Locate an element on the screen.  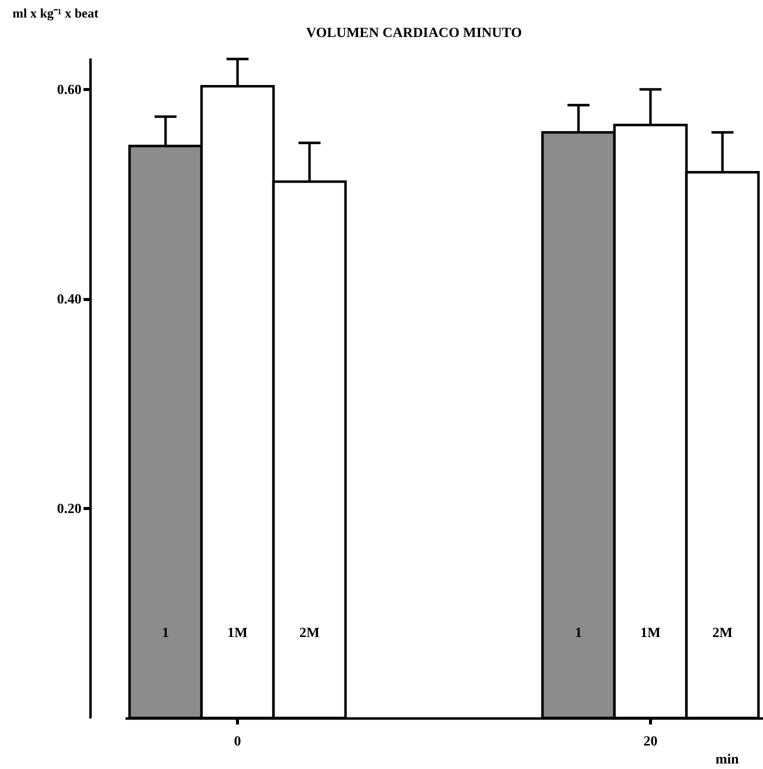
x-tick-label: 0 is located at coordinates (238, 742).